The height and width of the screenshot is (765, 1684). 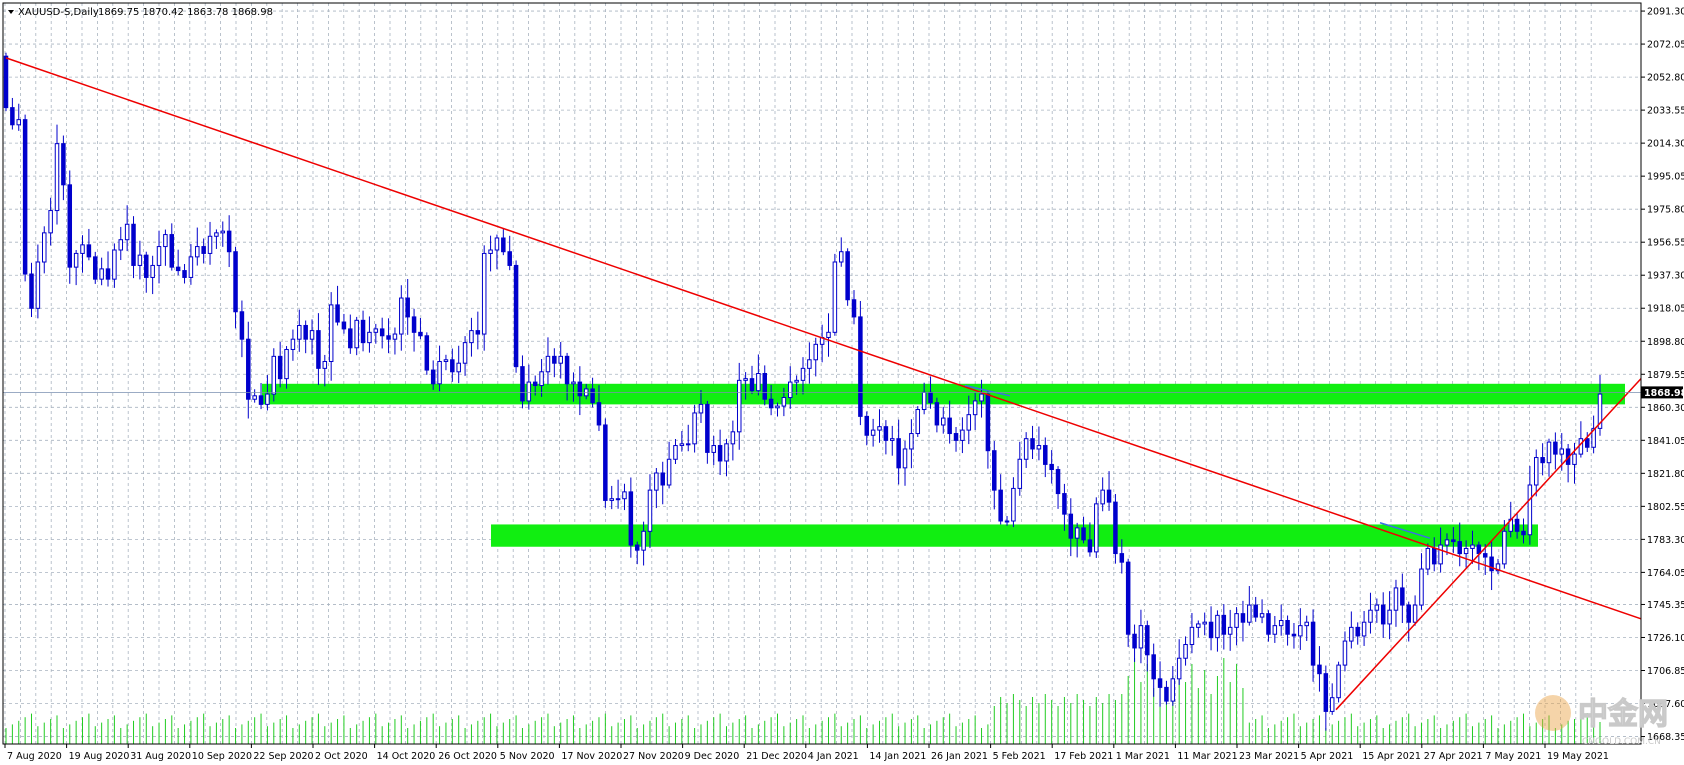 What do you see at coordinates (1665, 45) in the screenshot?
I see `y-tick-label: 2072.05` at bounding box center [1665, 45].